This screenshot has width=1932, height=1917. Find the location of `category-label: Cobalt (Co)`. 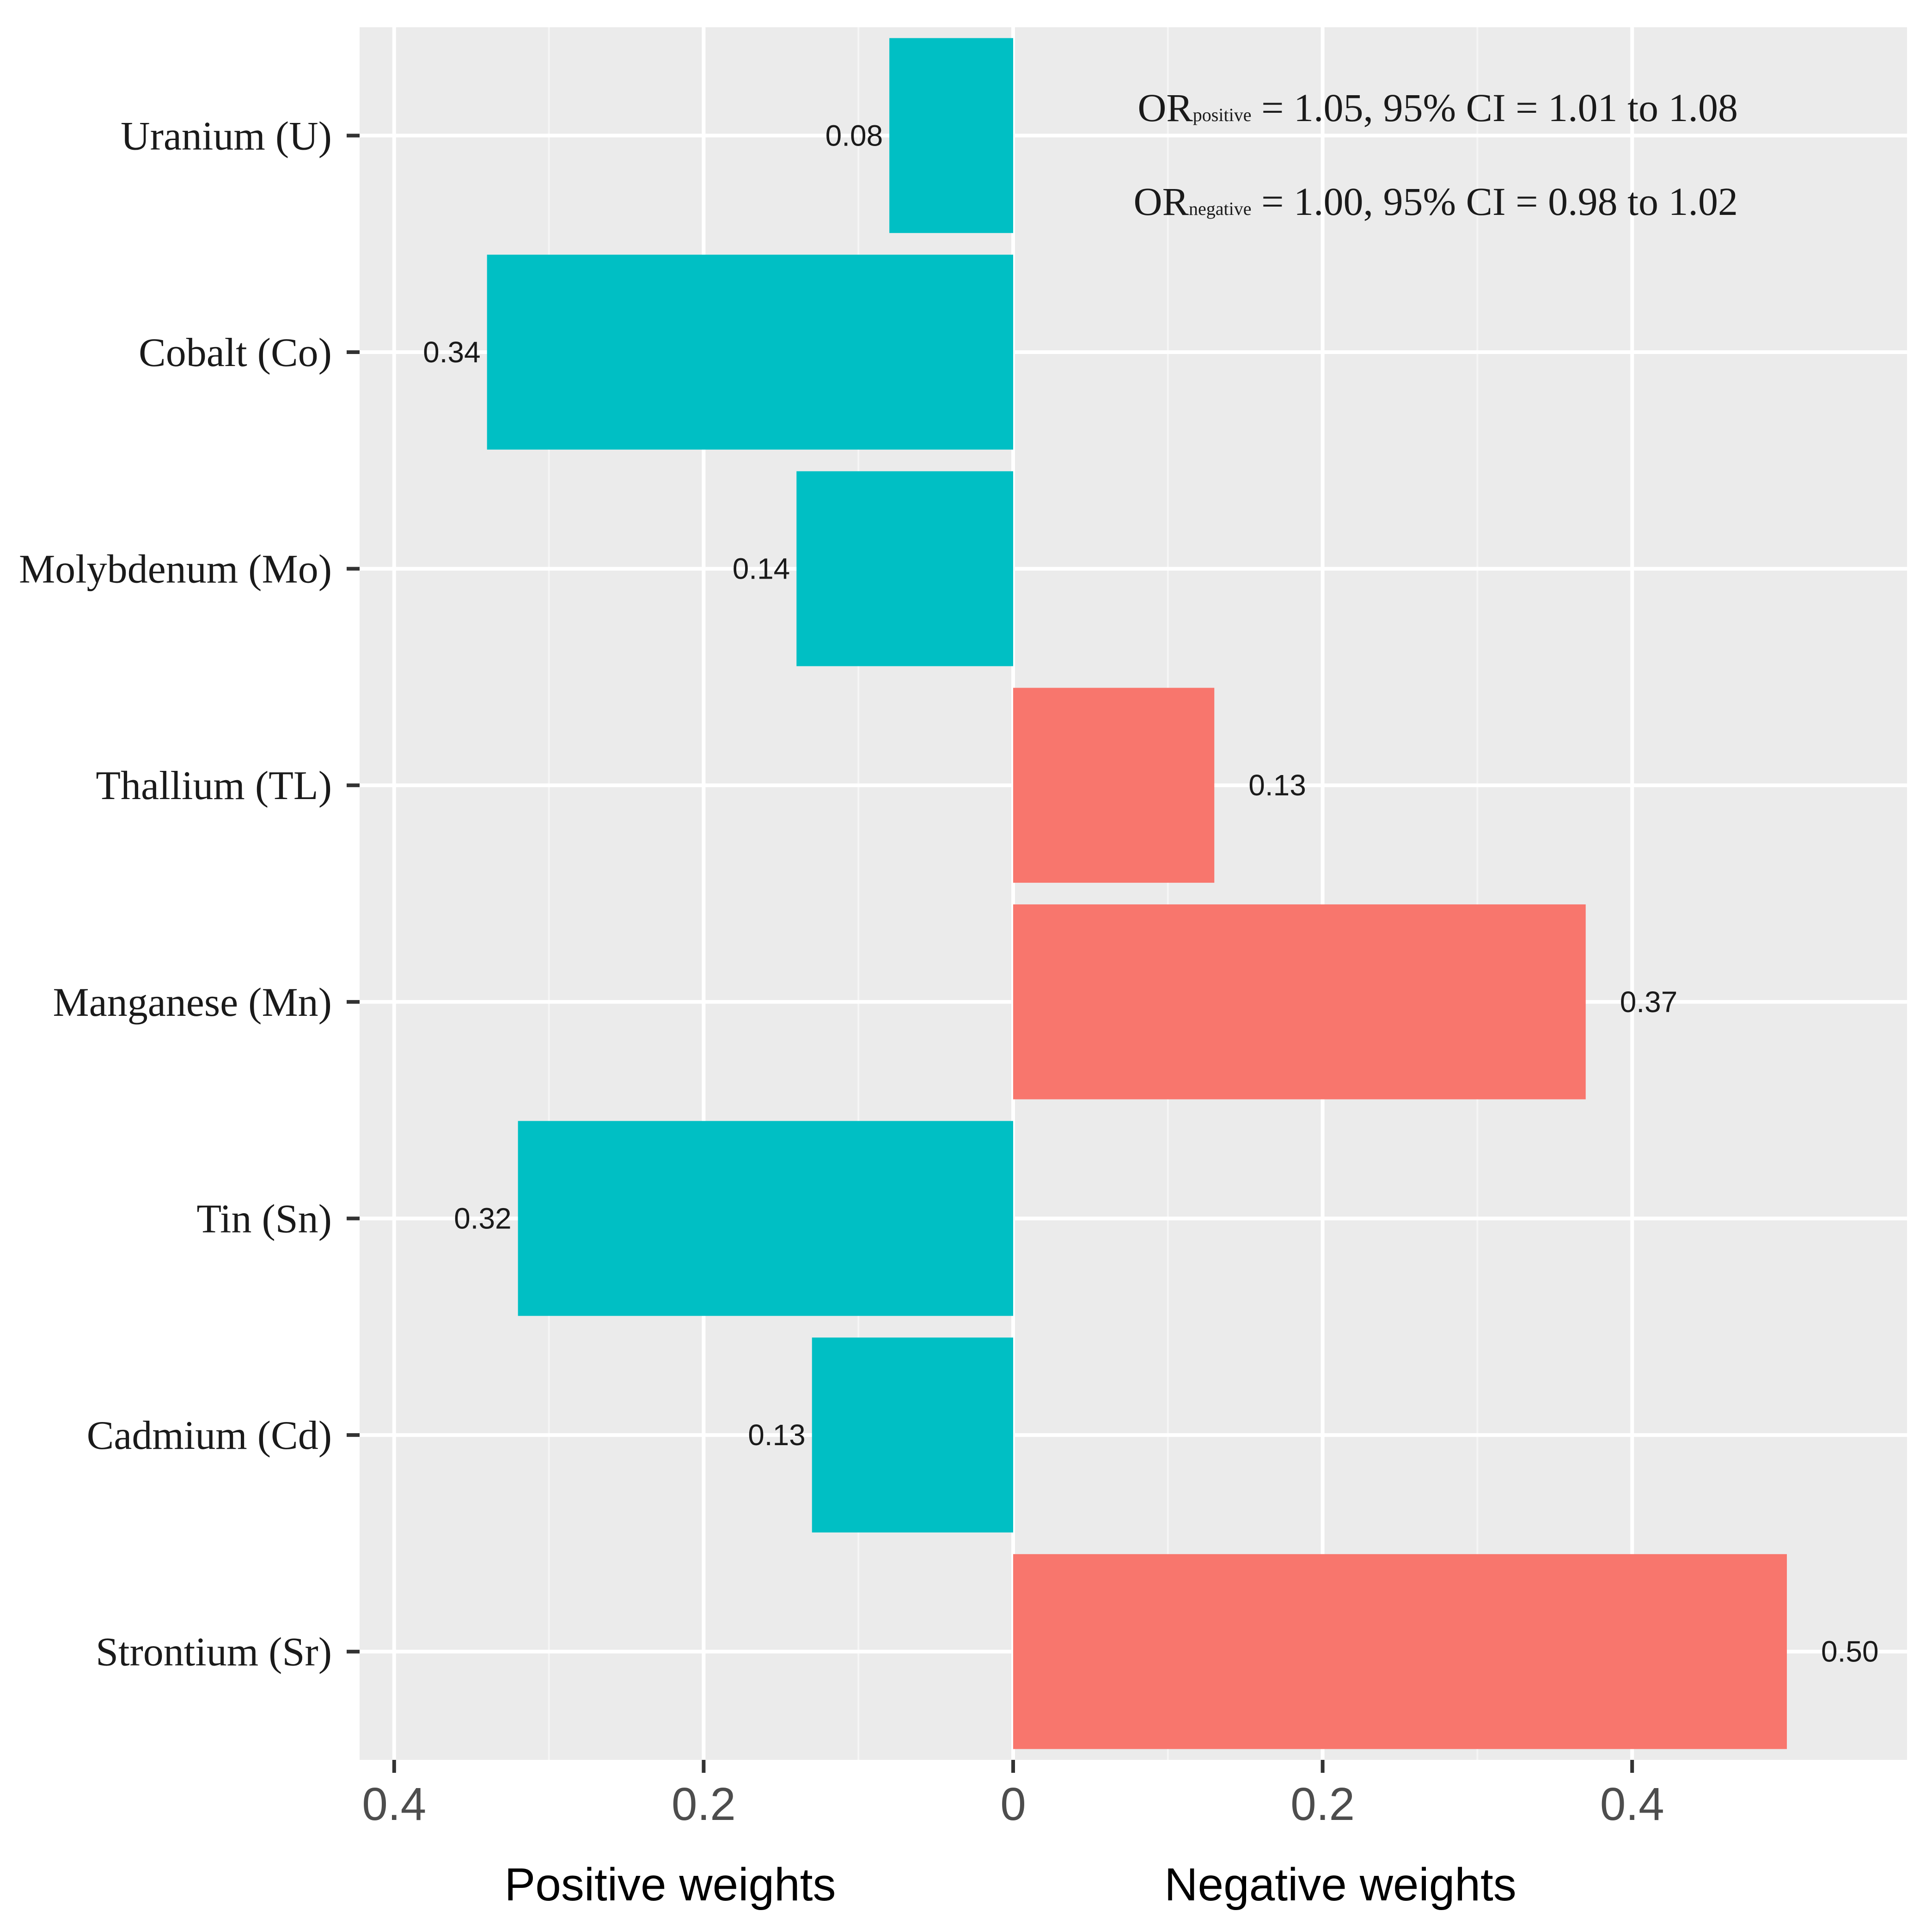

category-label: Cobalt (Co) is located at coordinates (235, 352).